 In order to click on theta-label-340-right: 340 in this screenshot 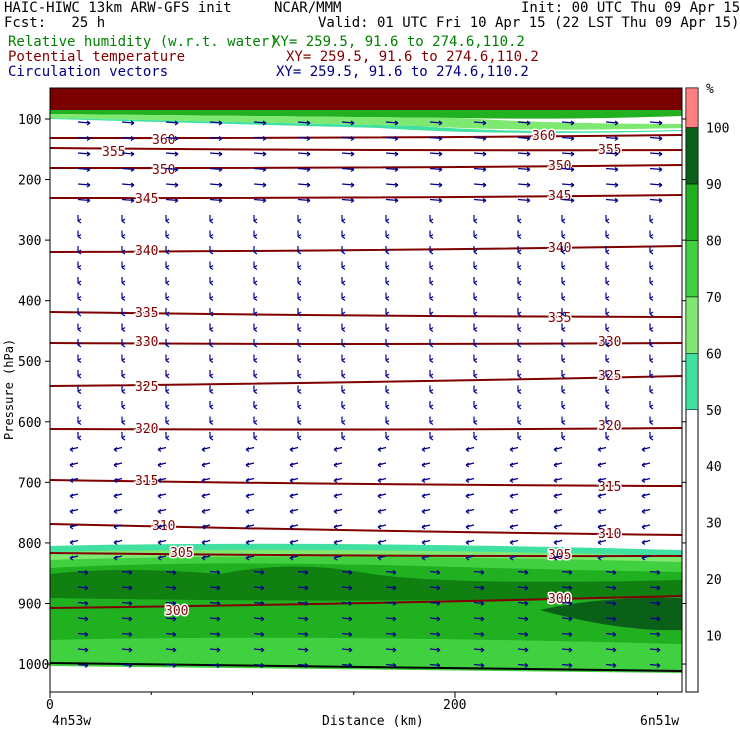, I will do `click(559, 248)`.